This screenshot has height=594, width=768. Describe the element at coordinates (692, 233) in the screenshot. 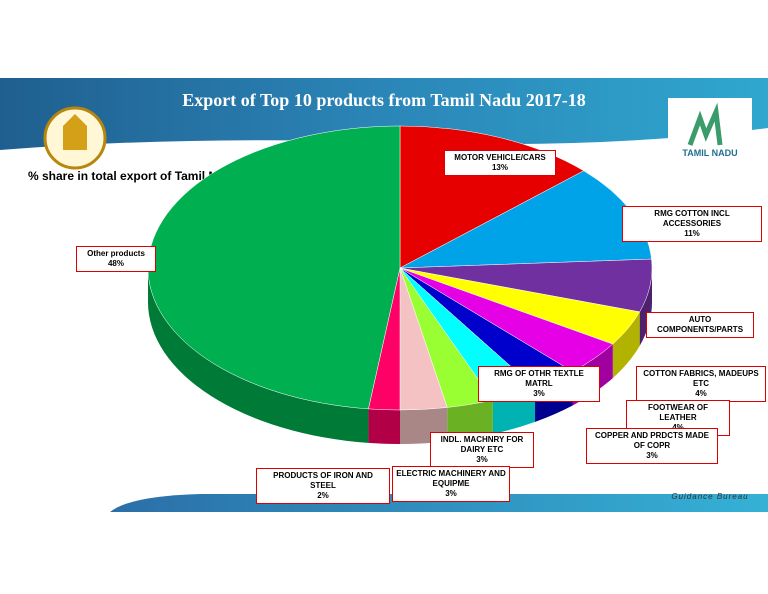

I see `label-value: 11%` at that location.